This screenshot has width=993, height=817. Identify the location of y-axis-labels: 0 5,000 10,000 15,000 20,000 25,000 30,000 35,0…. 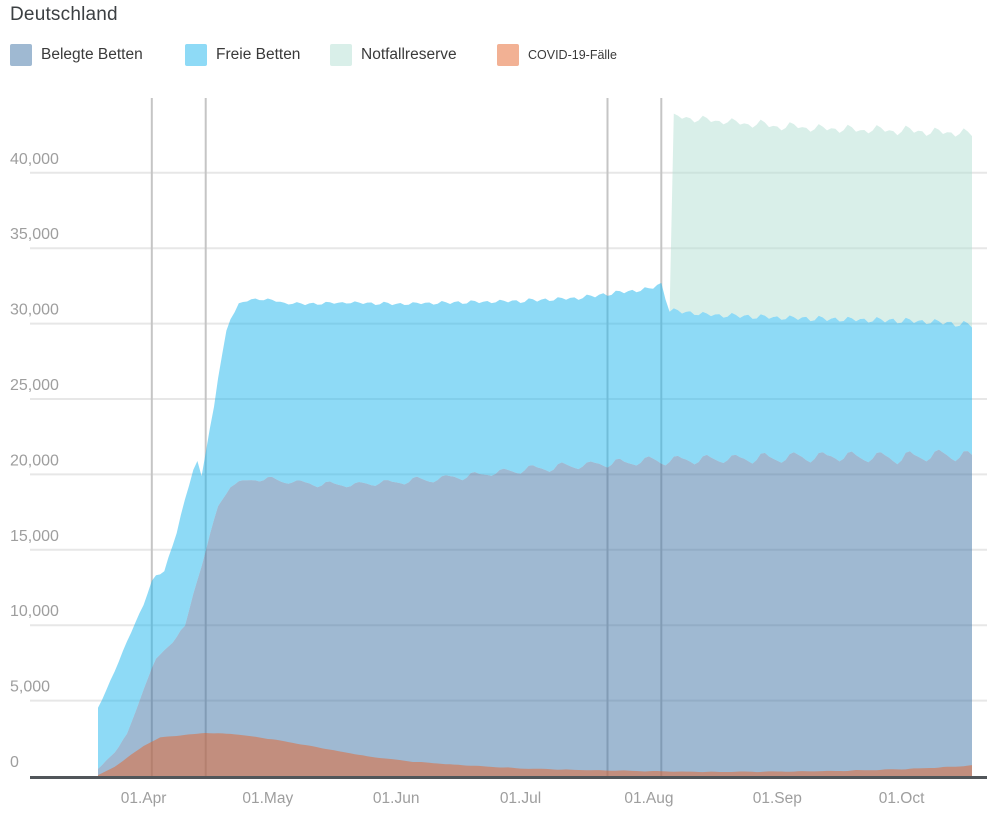
(34, 461).